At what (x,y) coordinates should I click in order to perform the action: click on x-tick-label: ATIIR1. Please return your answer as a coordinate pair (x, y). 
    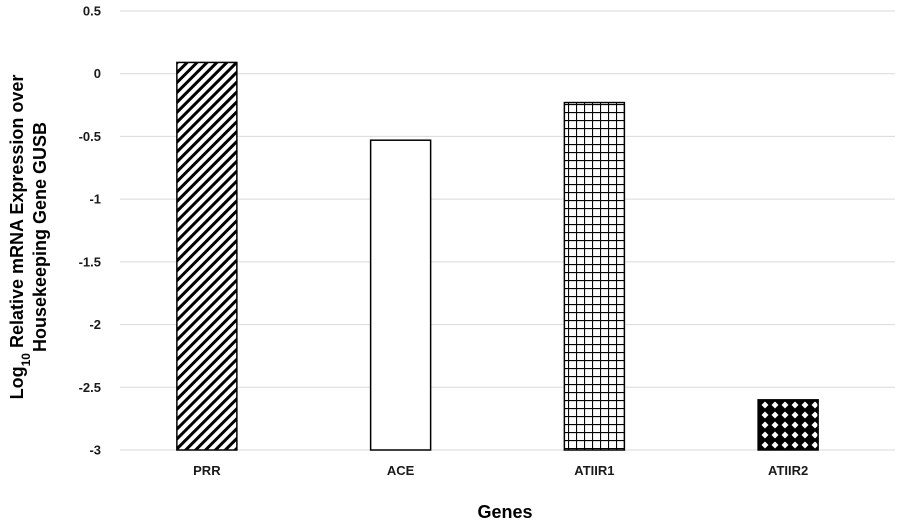
    Looking at the image, I should click on (594, 470).